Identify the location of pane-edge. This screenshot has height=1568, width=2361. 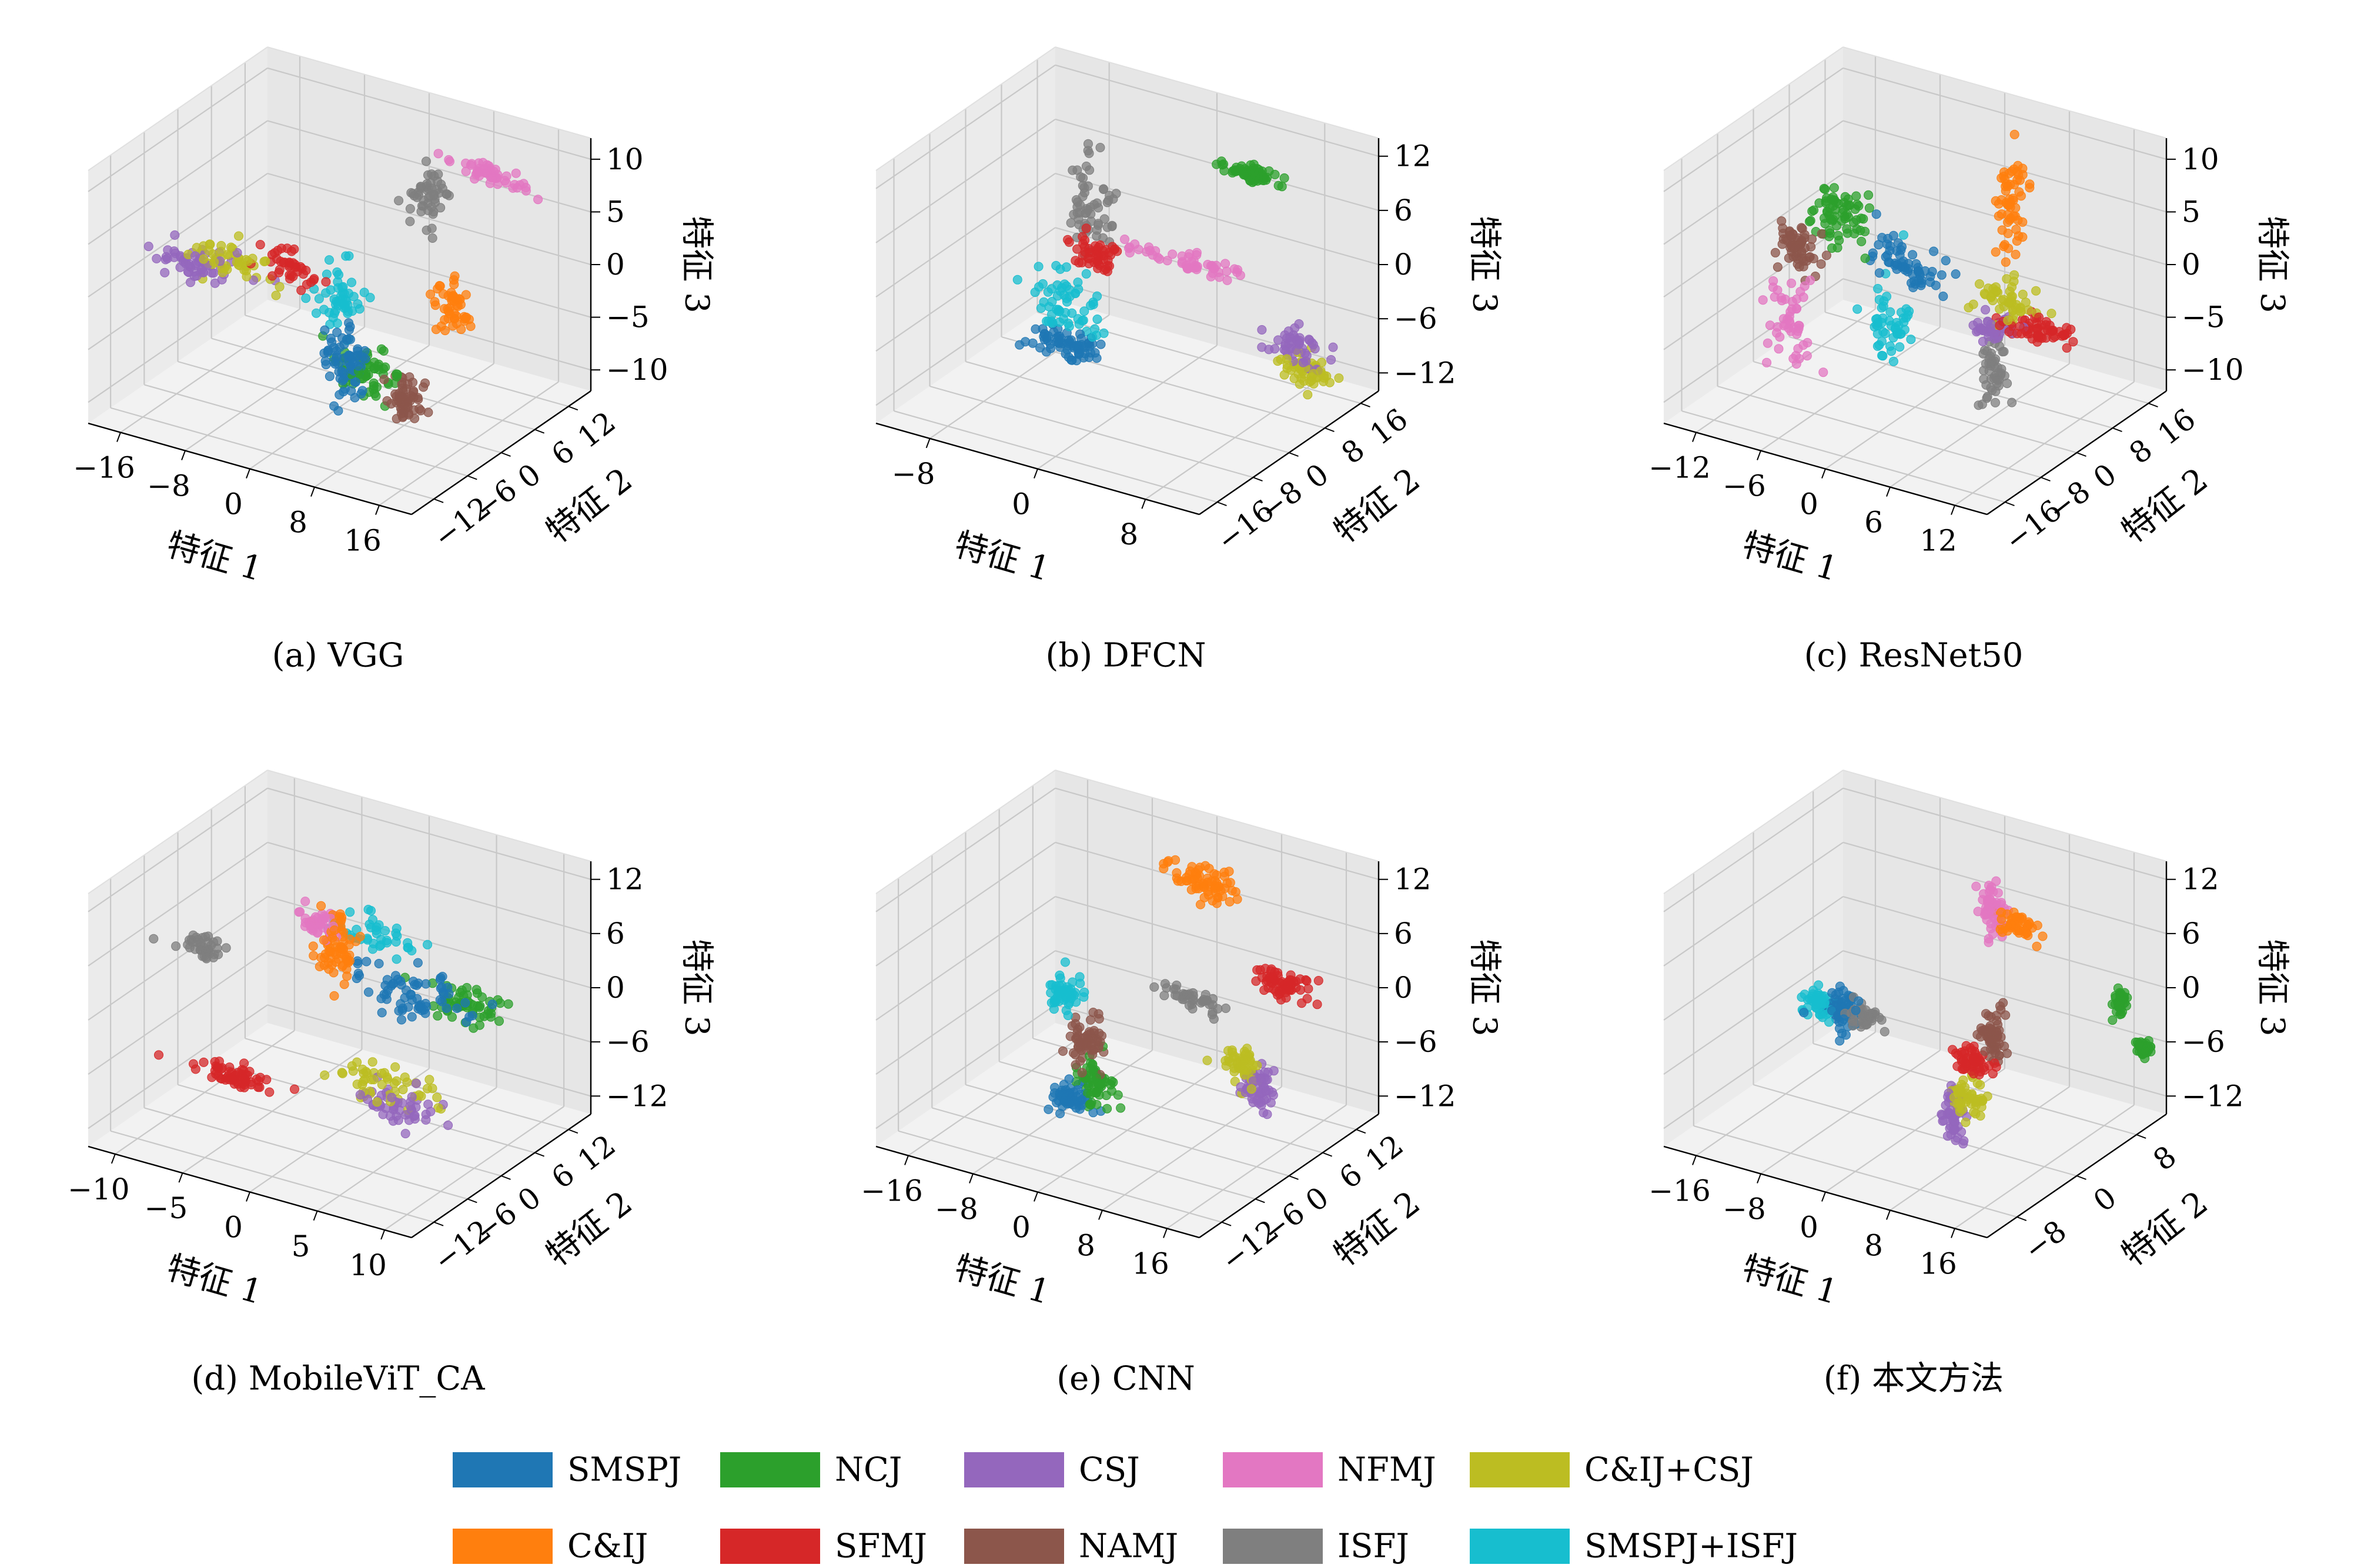
(965, 832).